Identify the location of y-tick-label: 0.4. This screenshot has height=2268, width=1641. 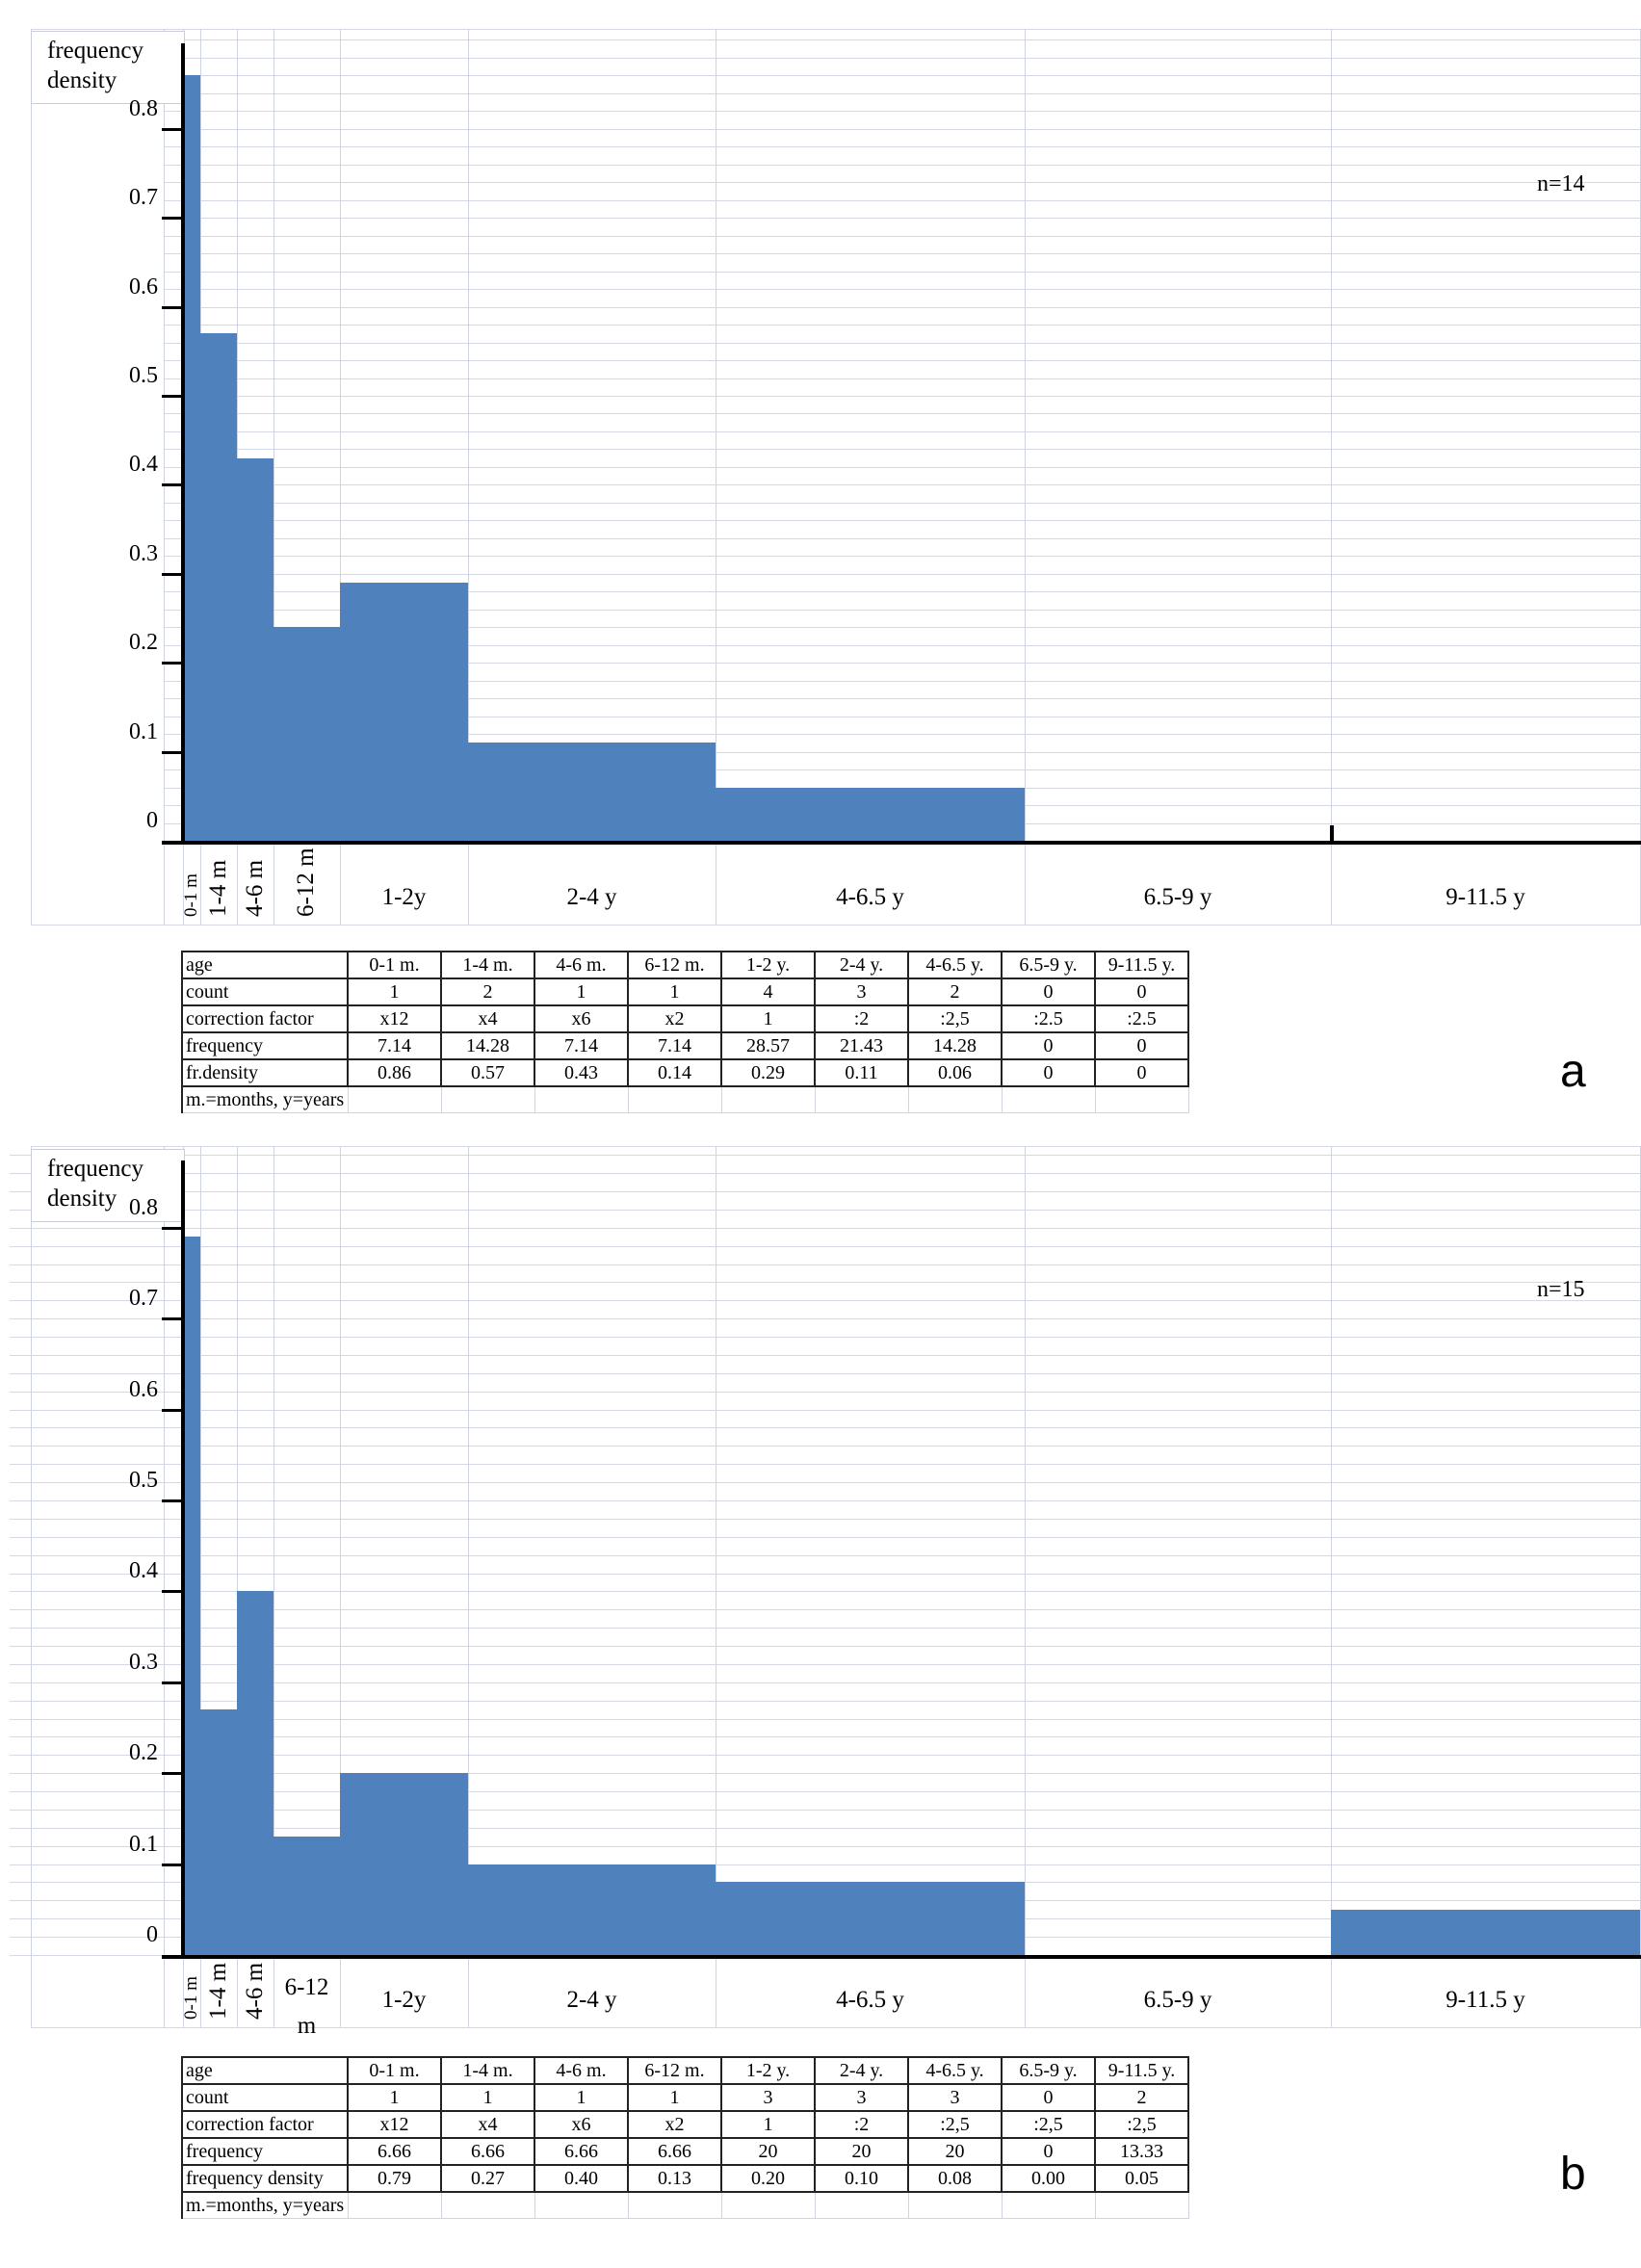
(143, 1571).